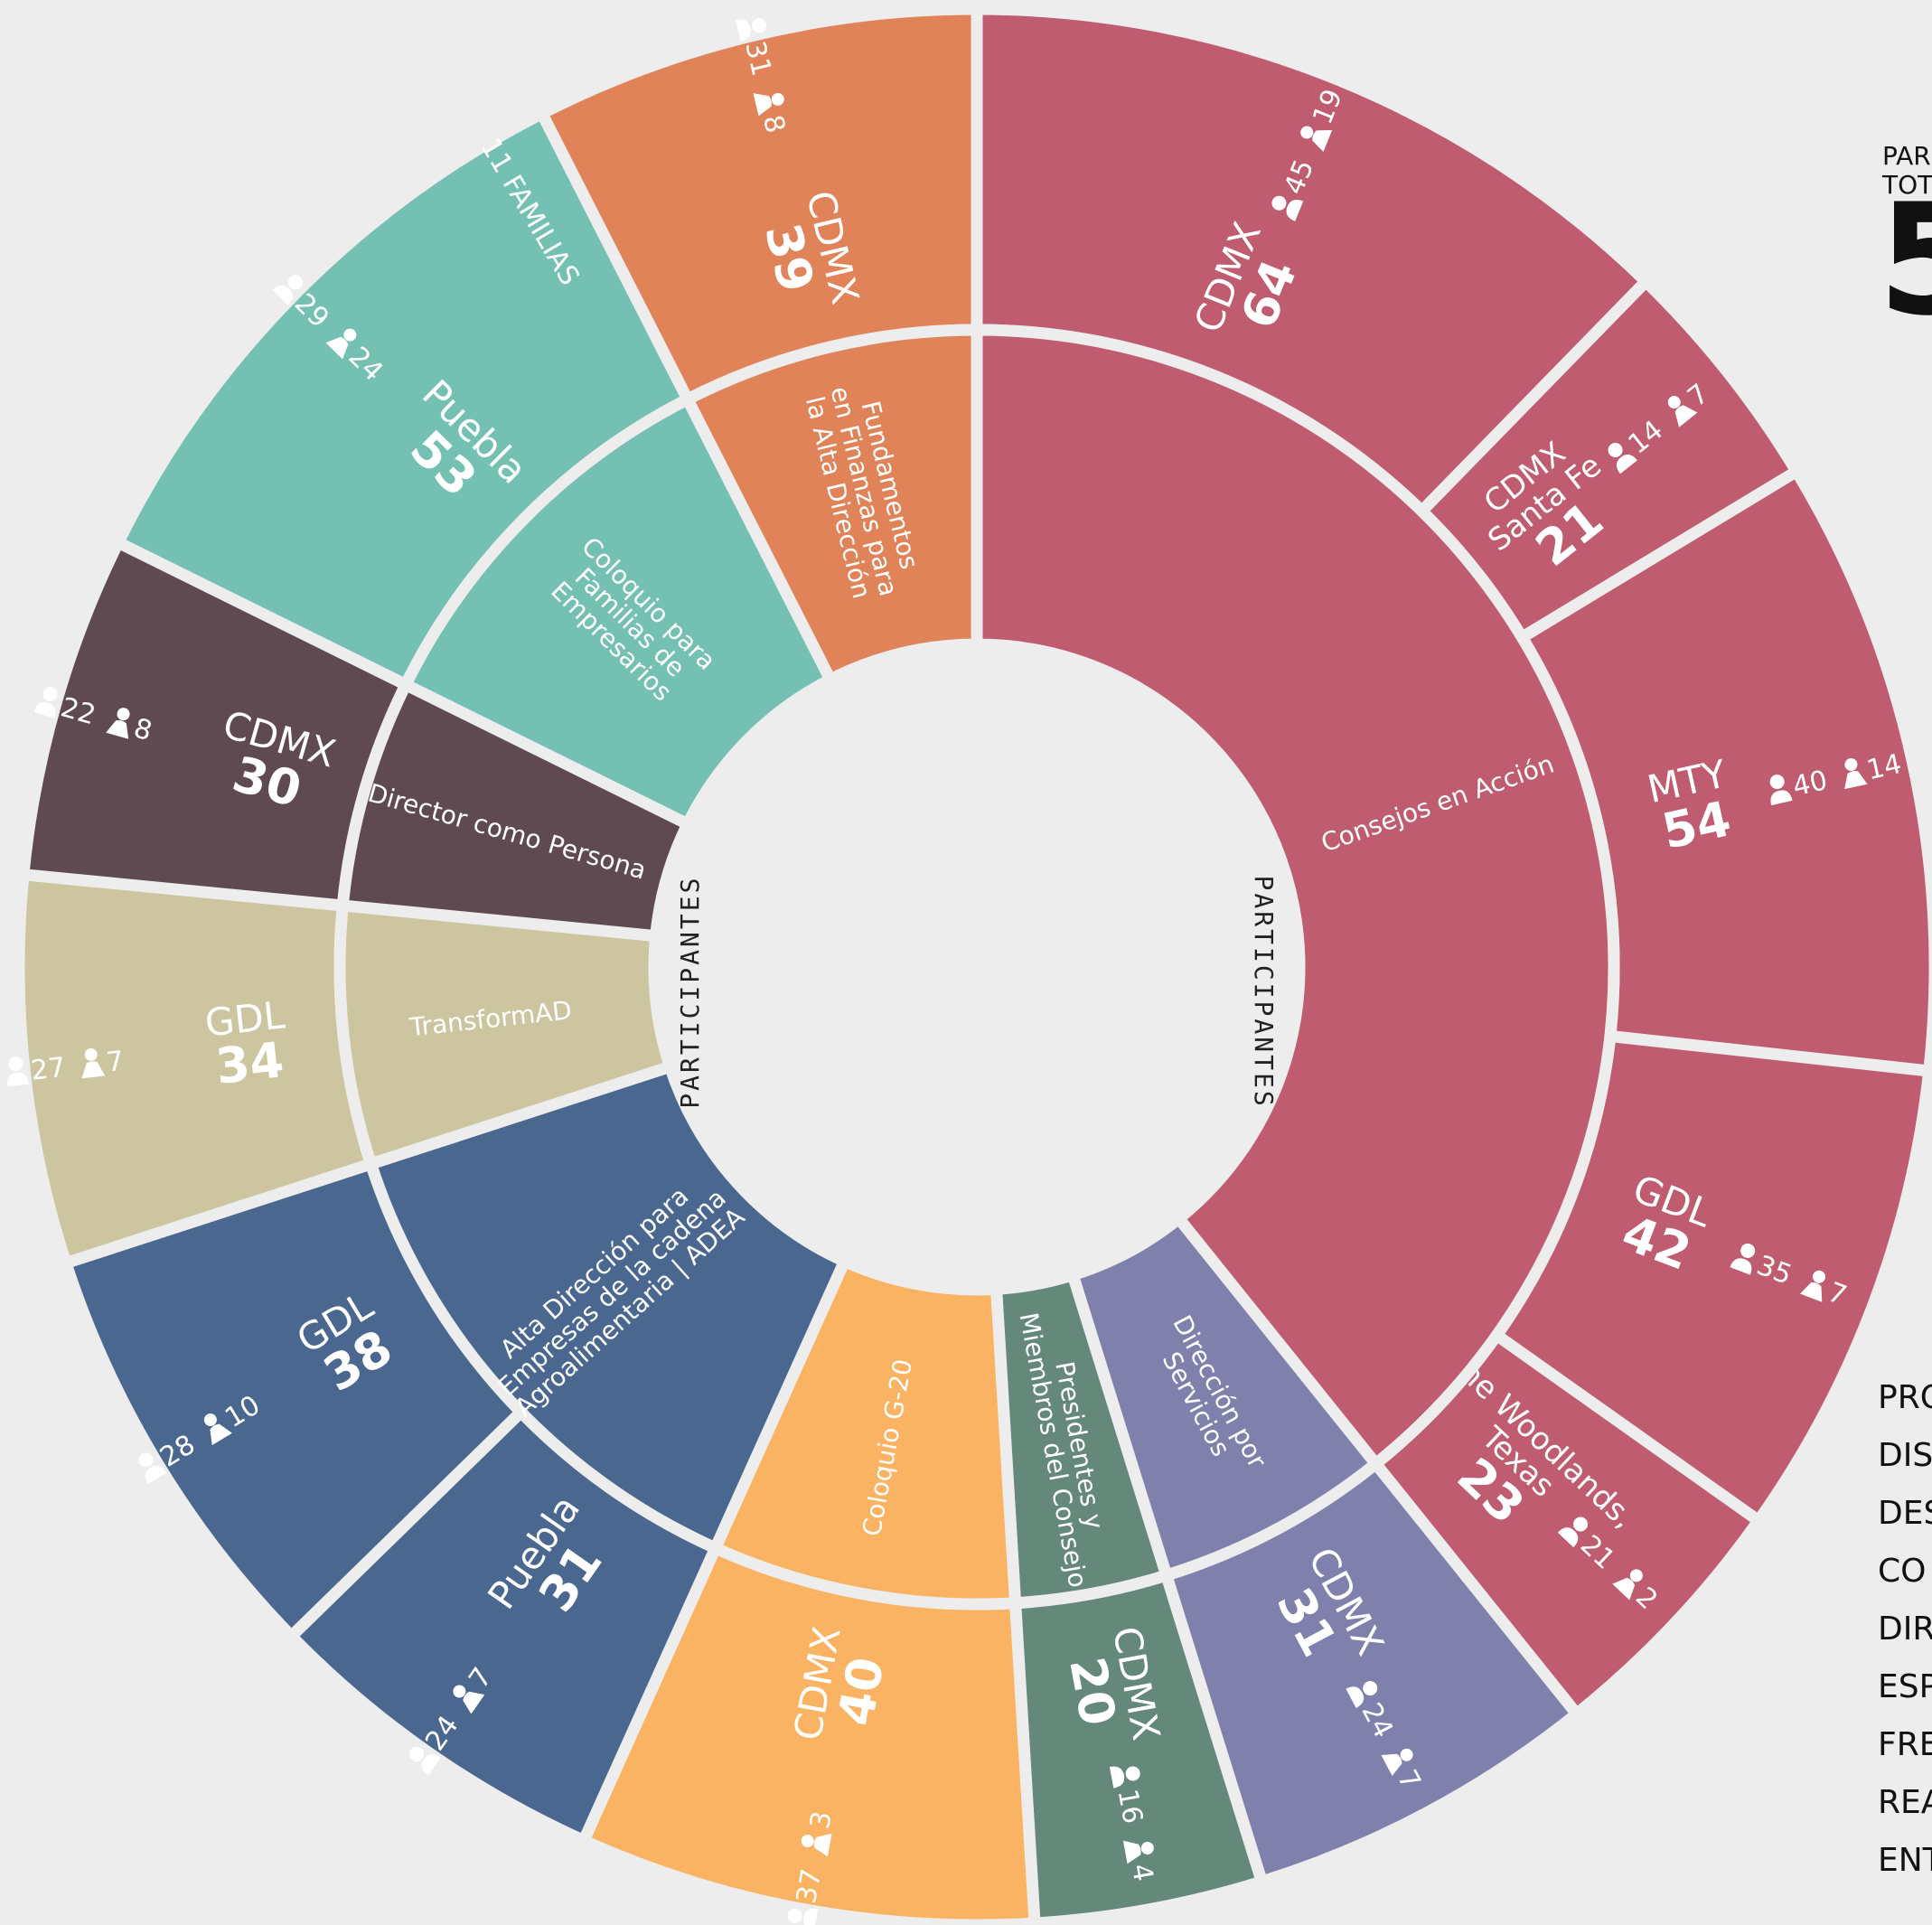 The width and height of the screenshot is (1932, 1925). I want to click on counts: 164, so click(1134, 1825).